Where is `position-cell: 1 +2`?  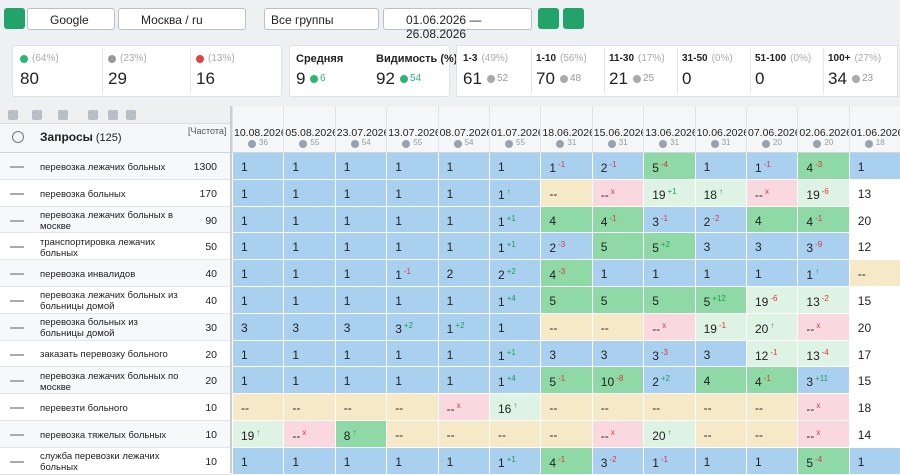 position-cell: 1 +2 is located at coordinates (463, 327).